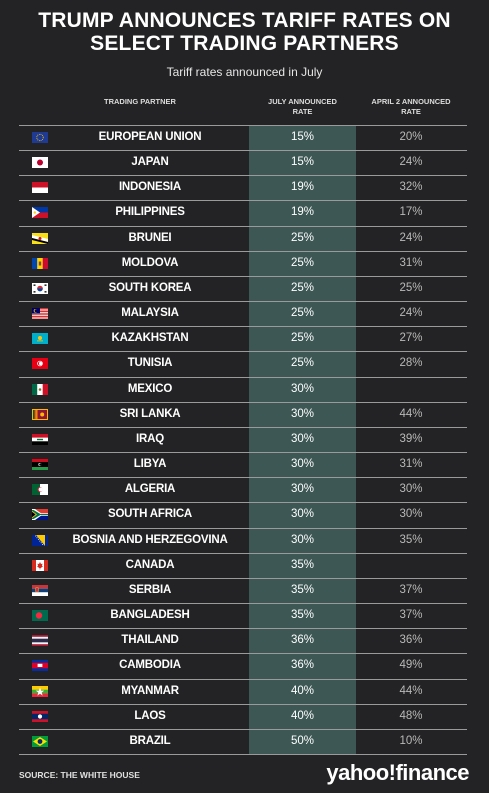 The width and height of the screenshot is (489, 793). I want to click on header-april-line-1: APRIL 2 ANNOUNCED, so click(411, 101).